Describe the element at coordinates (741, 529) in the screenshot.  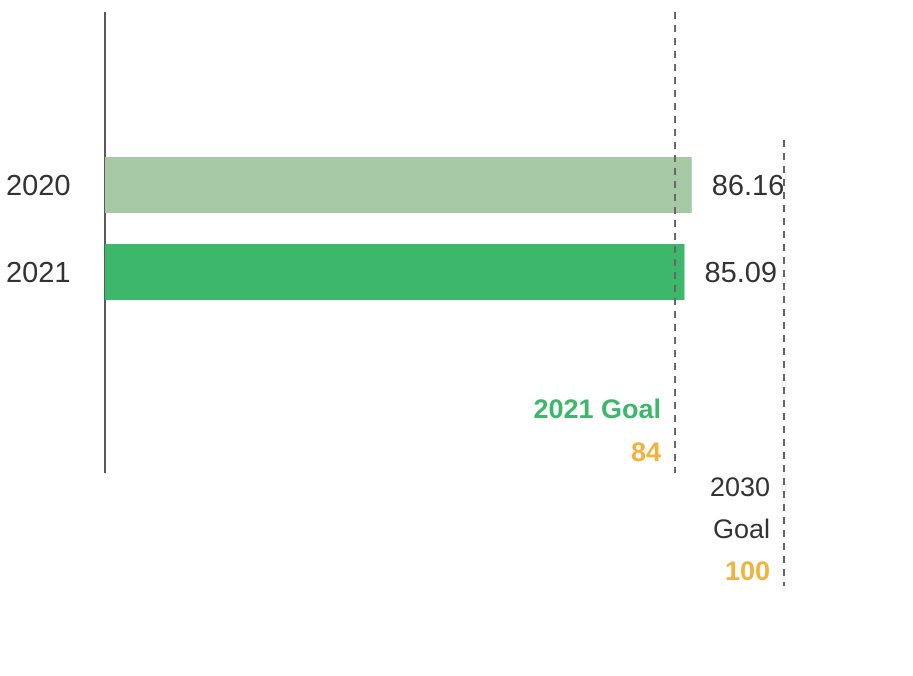
I see `goal-label-100-line-1: Goal` at that location.